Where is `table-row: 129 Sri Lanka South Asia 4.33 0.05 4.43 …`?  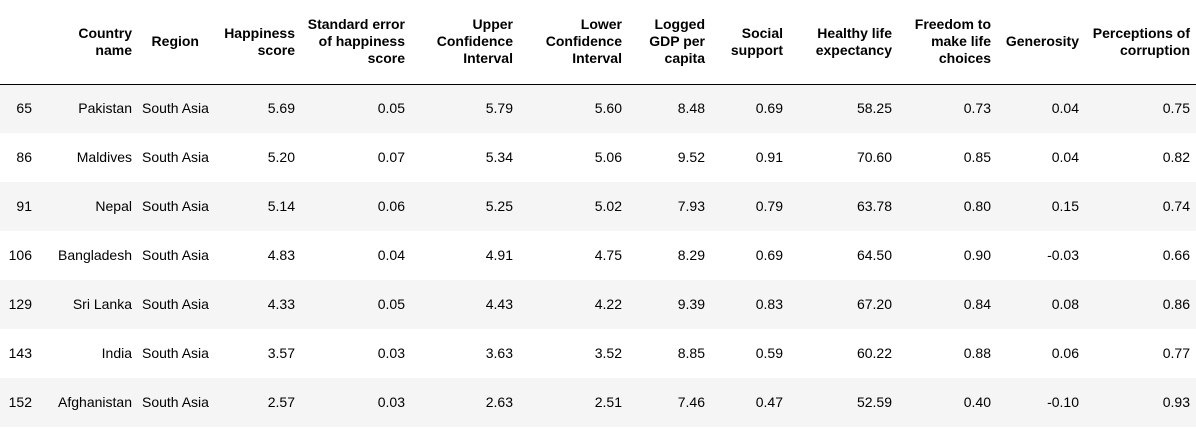 table-row: 129 Sri Lanka South Asia 4.33 0.05 4.43 … is located at coordinates (598, 304).